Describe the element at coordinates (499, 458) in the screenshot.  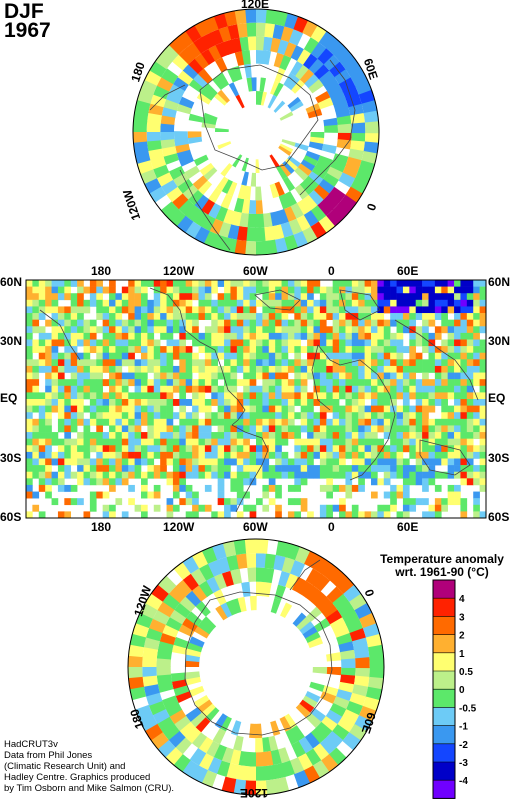
I see `gm-right-lat-30s: 30S` at that location.